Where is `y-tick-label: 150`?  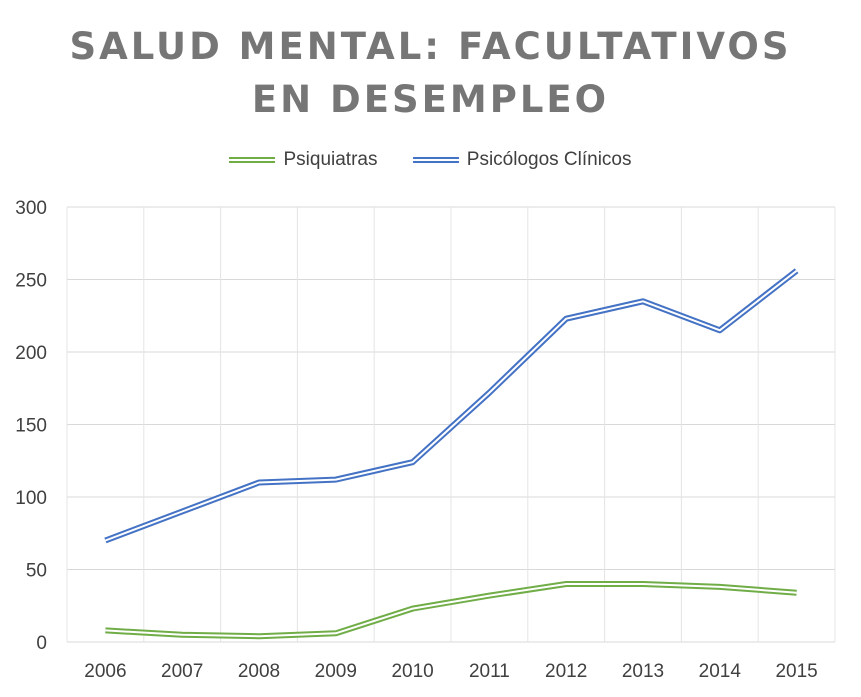 y-tick-label: 150 is located at coordinates (31, 426).